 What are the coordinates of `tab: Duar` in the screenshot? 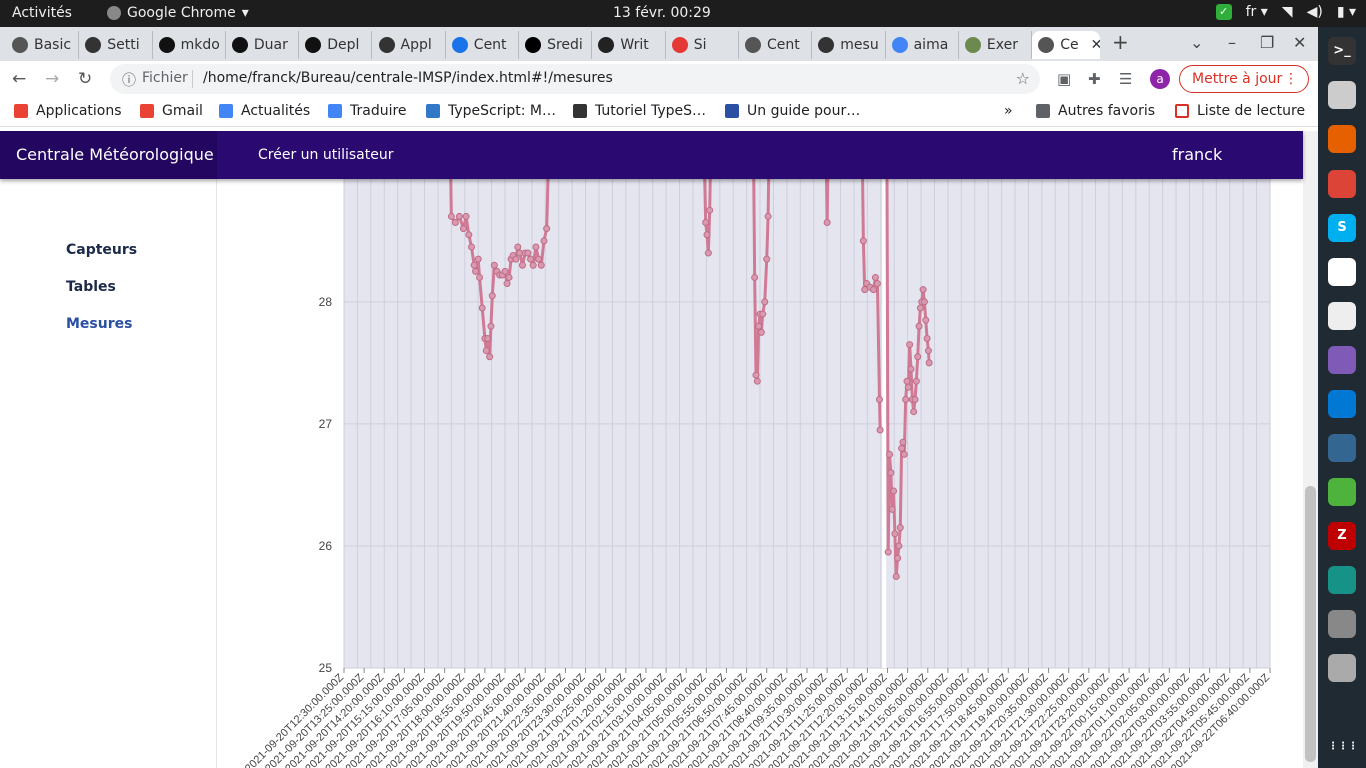 It's located at (263, 45).